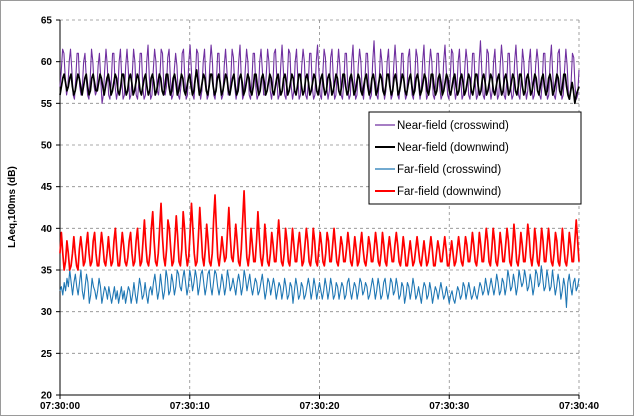  What do you see at coordinates (12, 207) in the screenshot?
I see `y-axis-title: LAeq,100ms (dB)` at bounding box center [12, 207].